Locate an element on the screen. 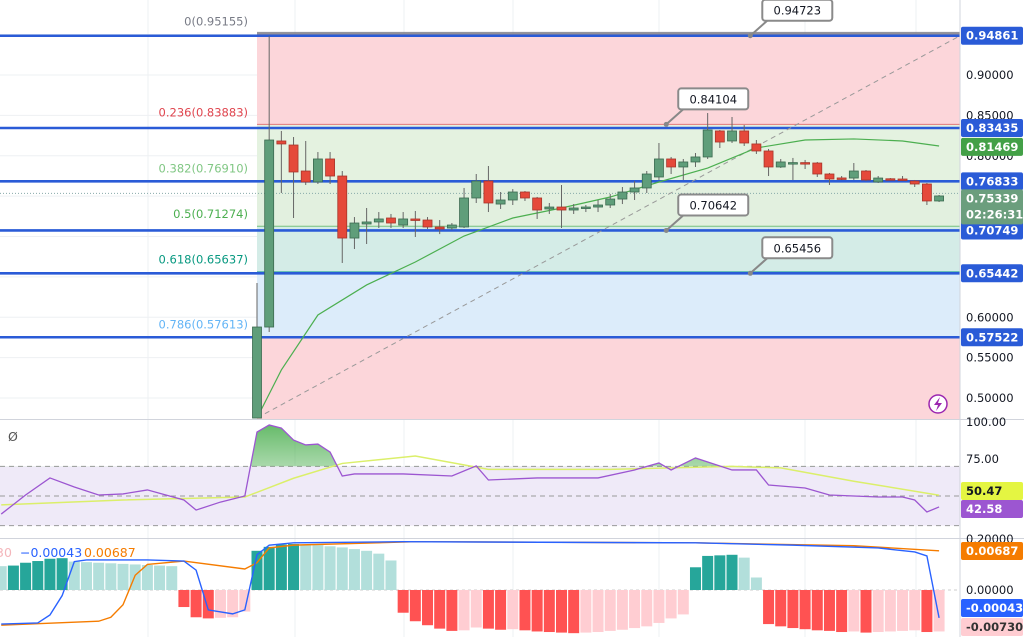 The height and width of the screenshot is (637, 1024). price-callout: 0.94723 is located at coordinates (790, 19).